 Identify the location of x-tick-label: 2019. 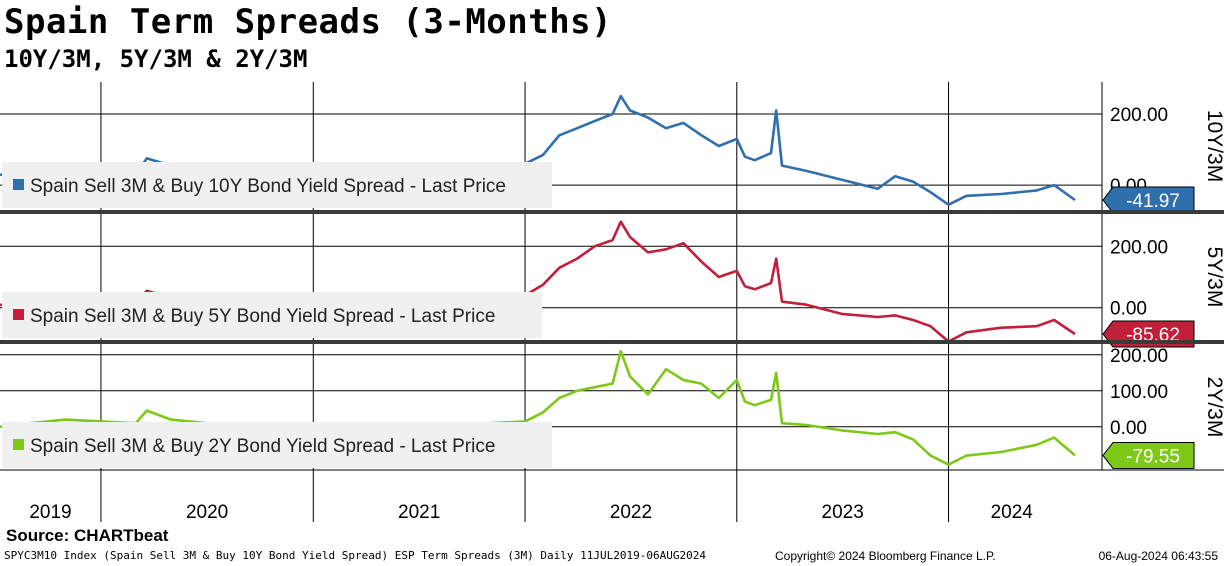
(50, 512).